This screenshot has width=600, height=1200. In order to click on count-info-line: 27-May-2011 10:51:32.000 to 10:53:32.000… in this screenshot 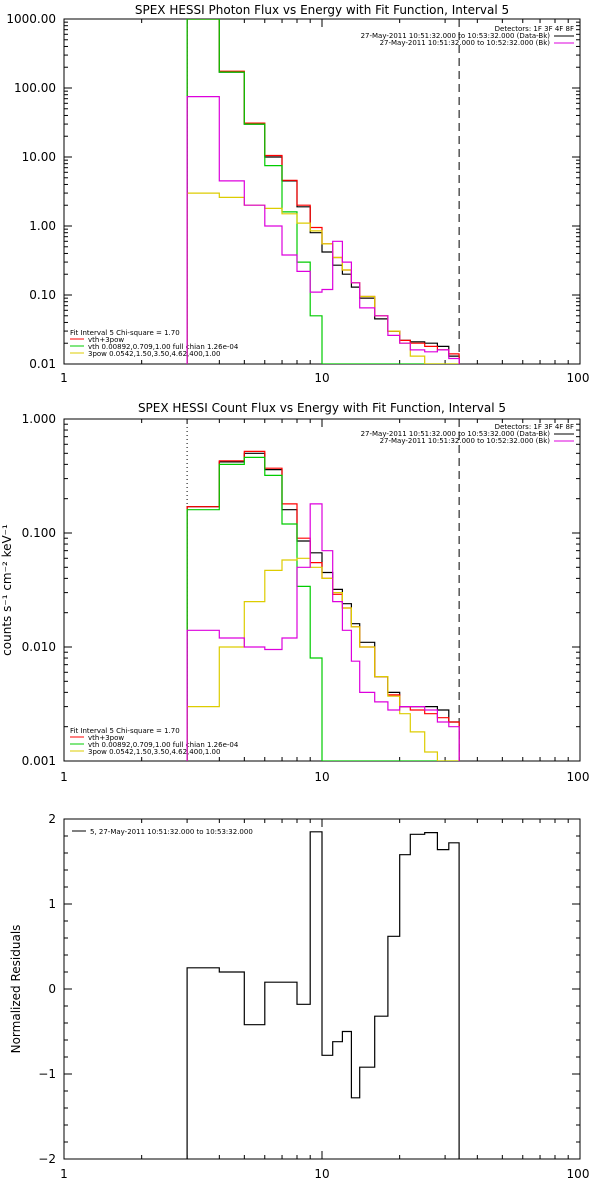, I will do `click(456, 434)`.